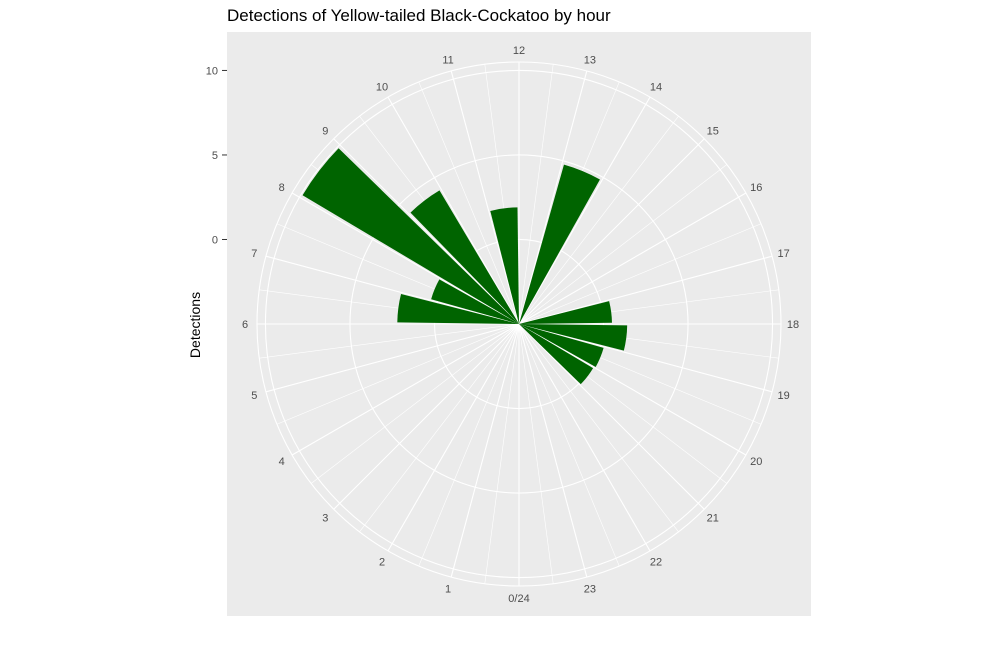 This screenshot has width=1000, height=651. I want to click on hour-label-13: 13, so click(590, 60).